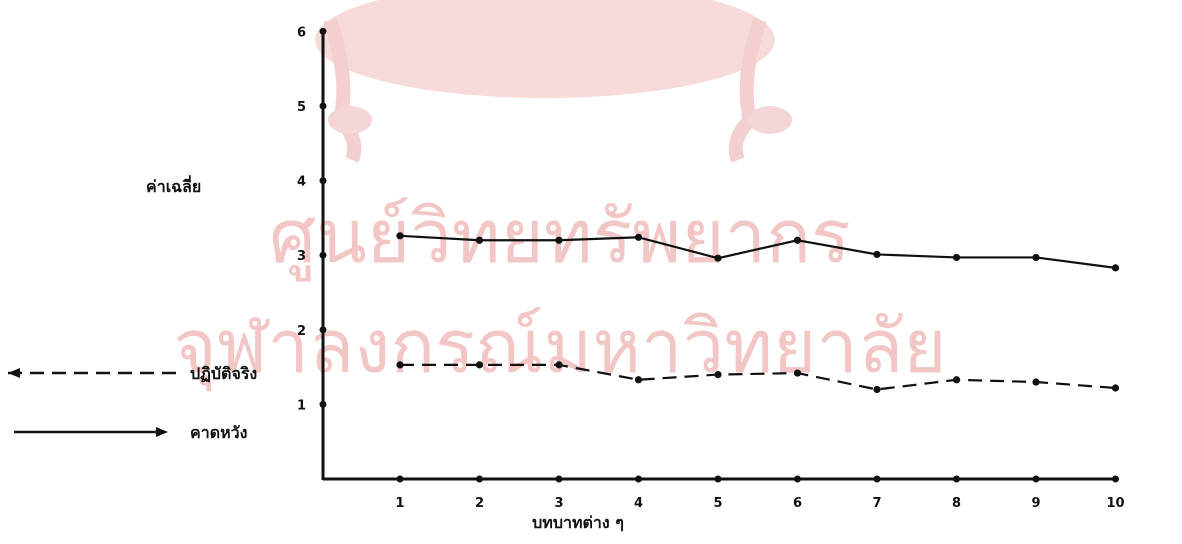 The image size is (1182, 544). What do you see at coordinates (162, 432) in the screenshot?
I see `legend-solid-arrow-icon` at bounding box center [162, 432].